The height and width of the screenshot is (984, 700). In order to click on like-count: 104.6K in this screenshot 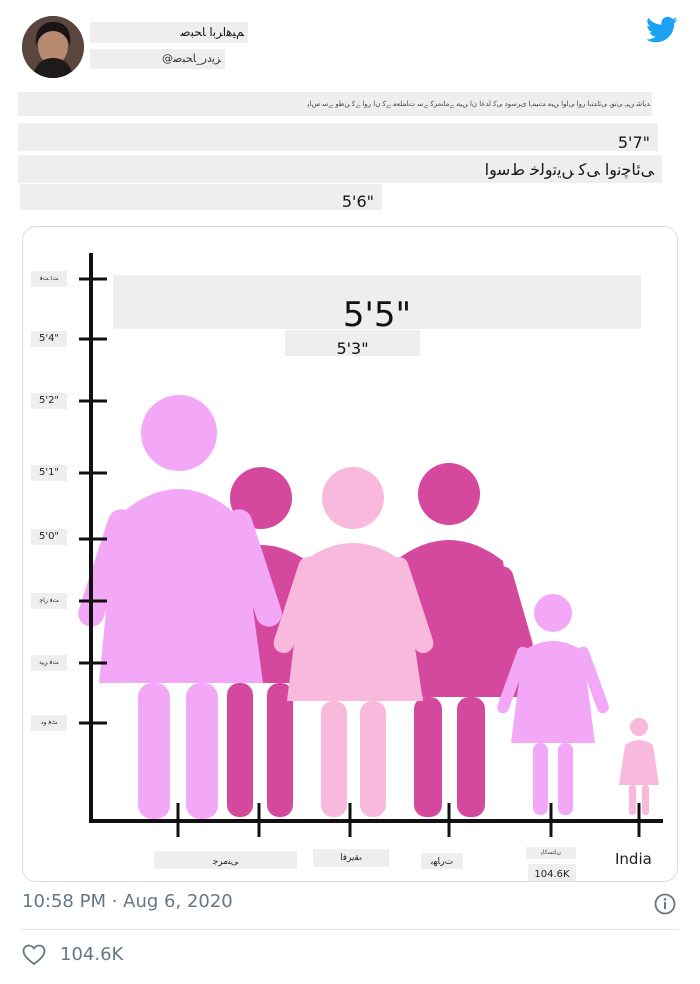, I will do `click(92, 954)`.